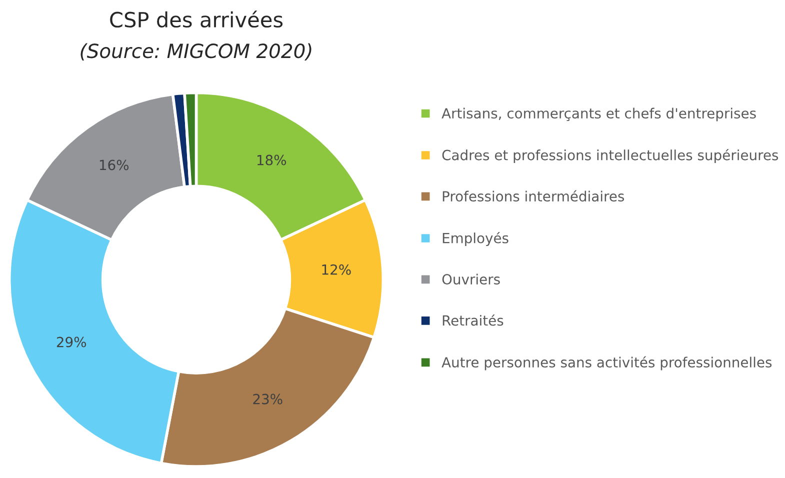  What do you see at coordinates (196, 19) in the screenshot?
I see `chart-title: CSP des arrivées` at bounding box center [196, 19].